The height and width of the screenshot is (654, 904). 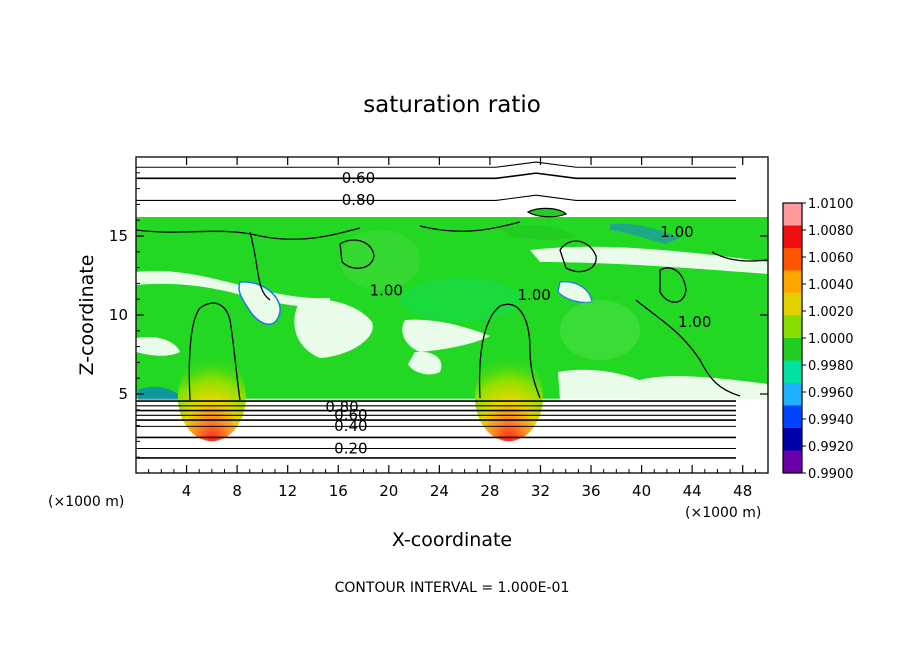 What do you see at coordinates (452, 588) in the screenshot?
I see `contour-interval-note: CONTOUR INTERVAL = 1.000E-01` at bounding box center [452, 588].